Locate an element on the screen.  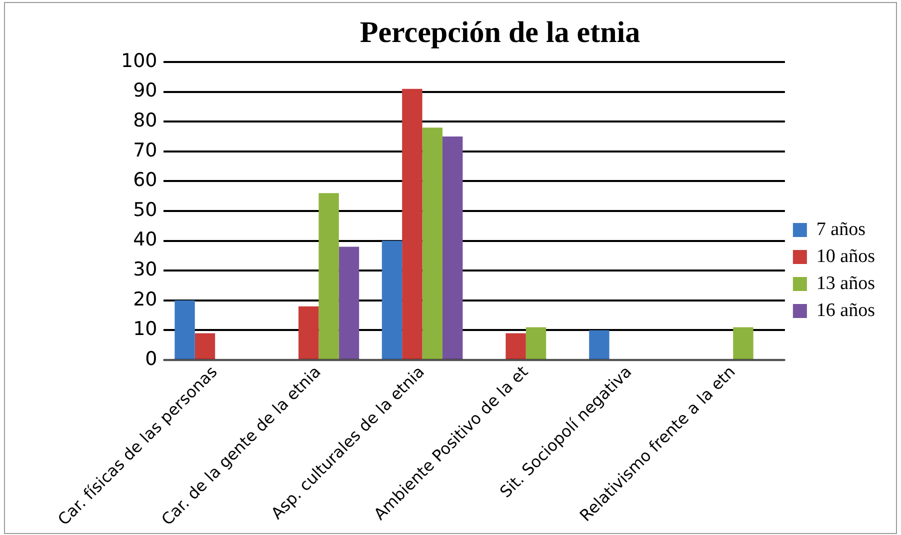
y-tick-label: 30 is located at coordinates (145, 269).